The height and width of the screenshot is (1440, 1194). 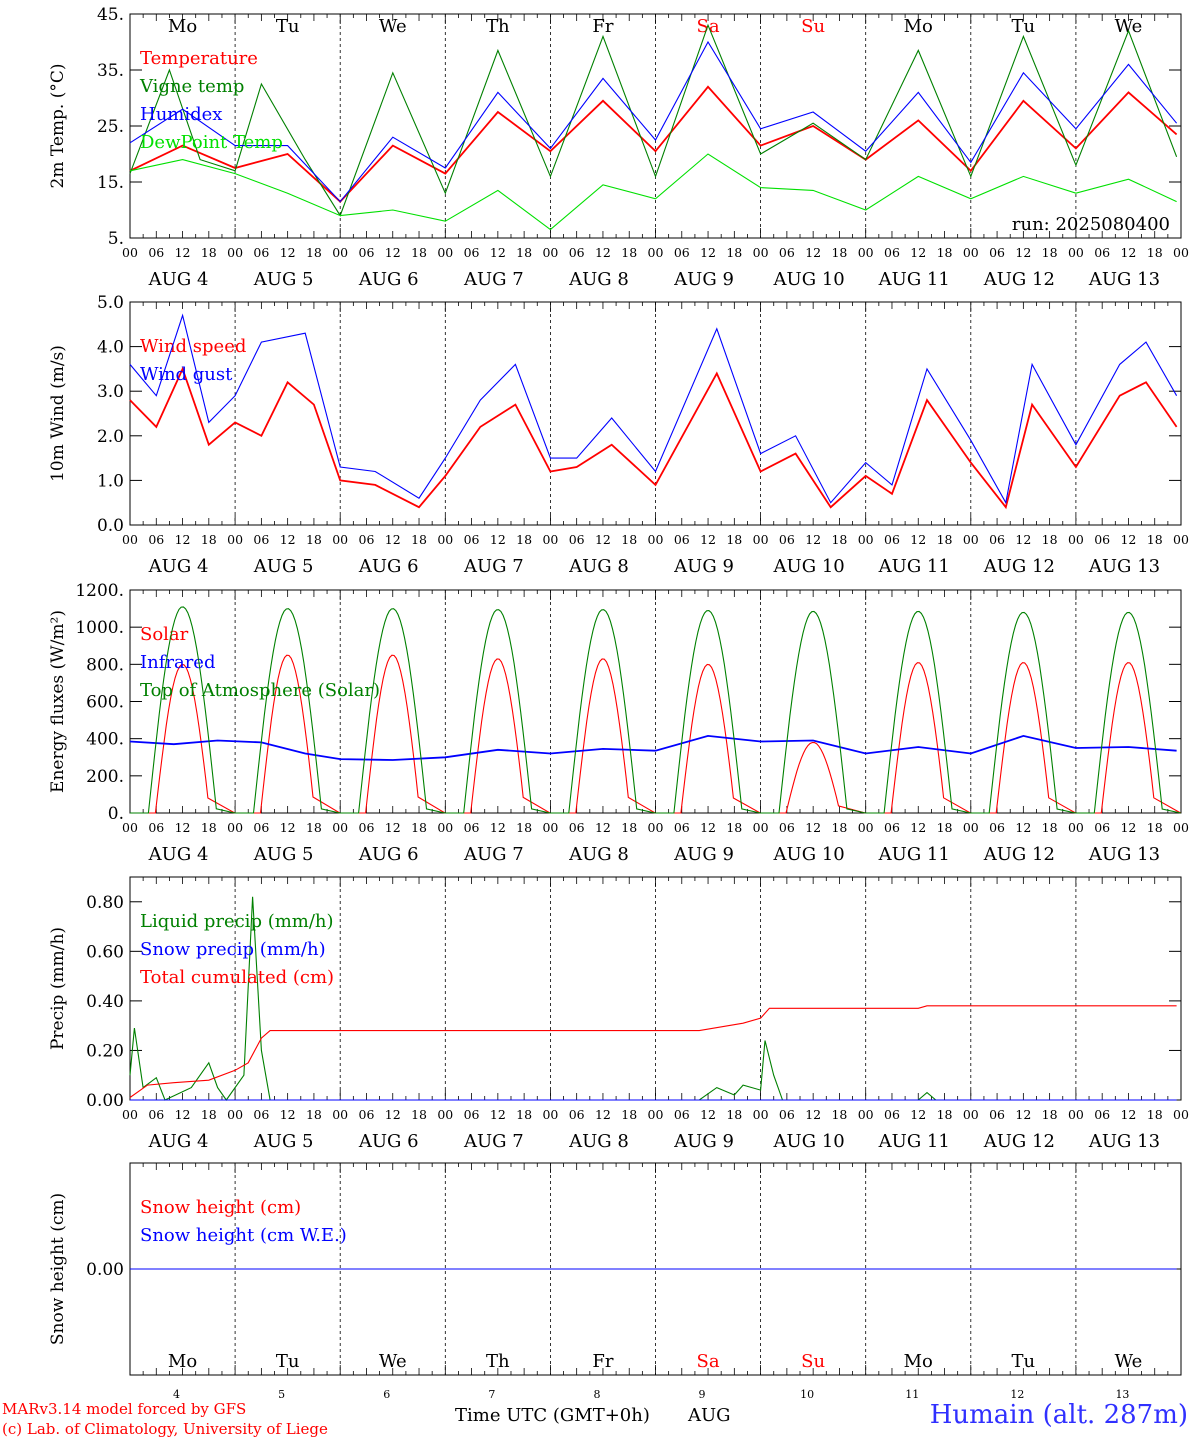 I want to click on y-tick-label: 0.60, so click(x=105, y=952).